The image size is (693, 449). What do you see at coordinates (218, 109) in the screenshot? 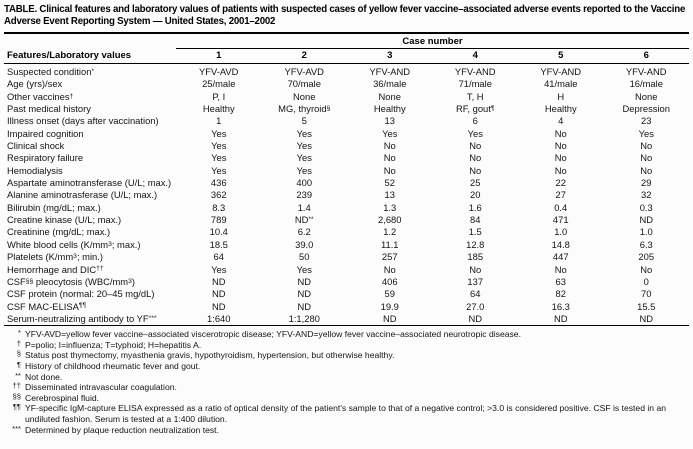
I see `cell-value: Healthy` at bounding box center [218, 109].